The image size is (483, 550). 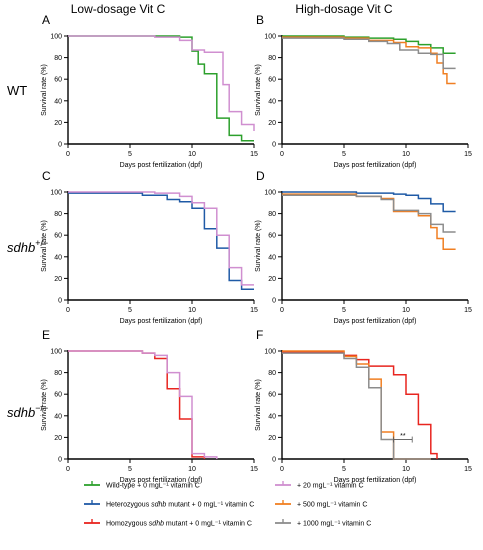 I want to click on header-low-dosage: Low-dosage Vit C, so click(x=118, y=9).